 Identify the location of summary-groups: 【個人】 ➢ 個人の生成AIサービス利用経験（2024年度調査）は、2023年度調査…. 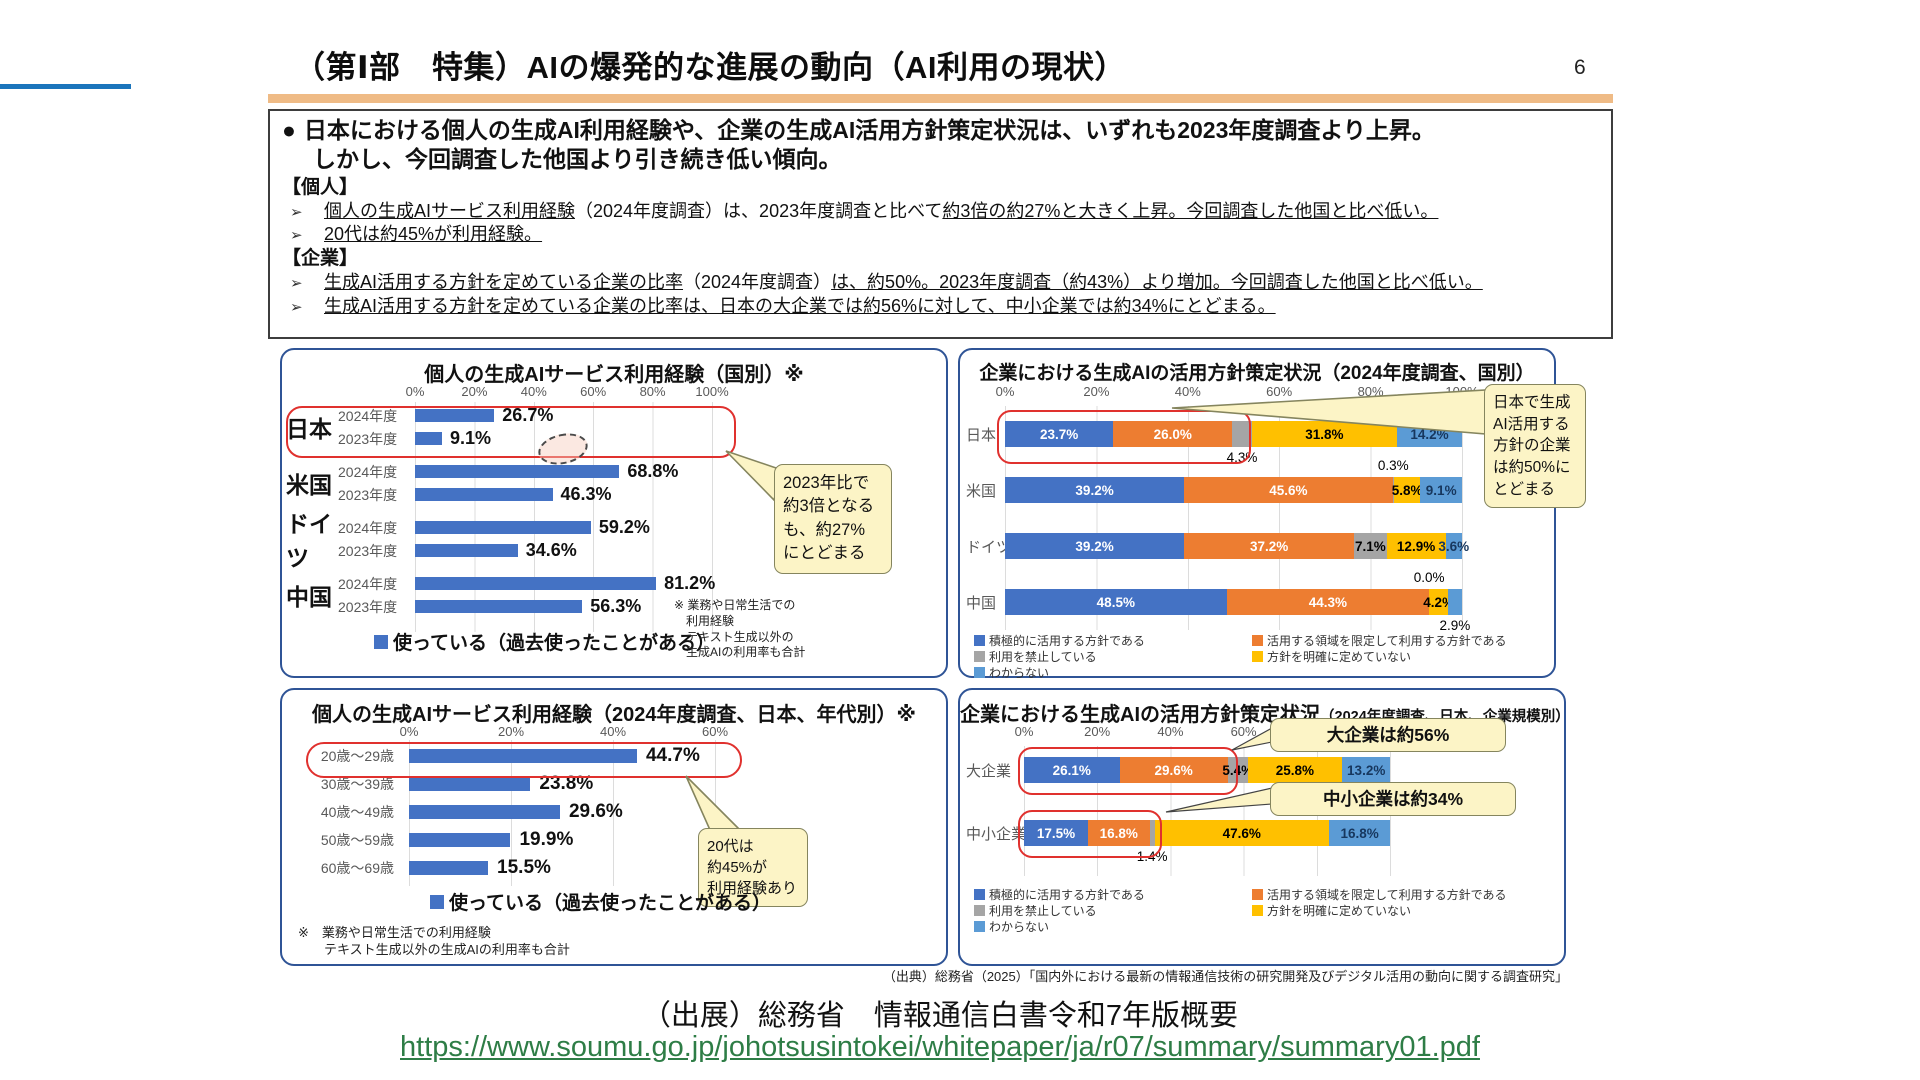
(940, 247).